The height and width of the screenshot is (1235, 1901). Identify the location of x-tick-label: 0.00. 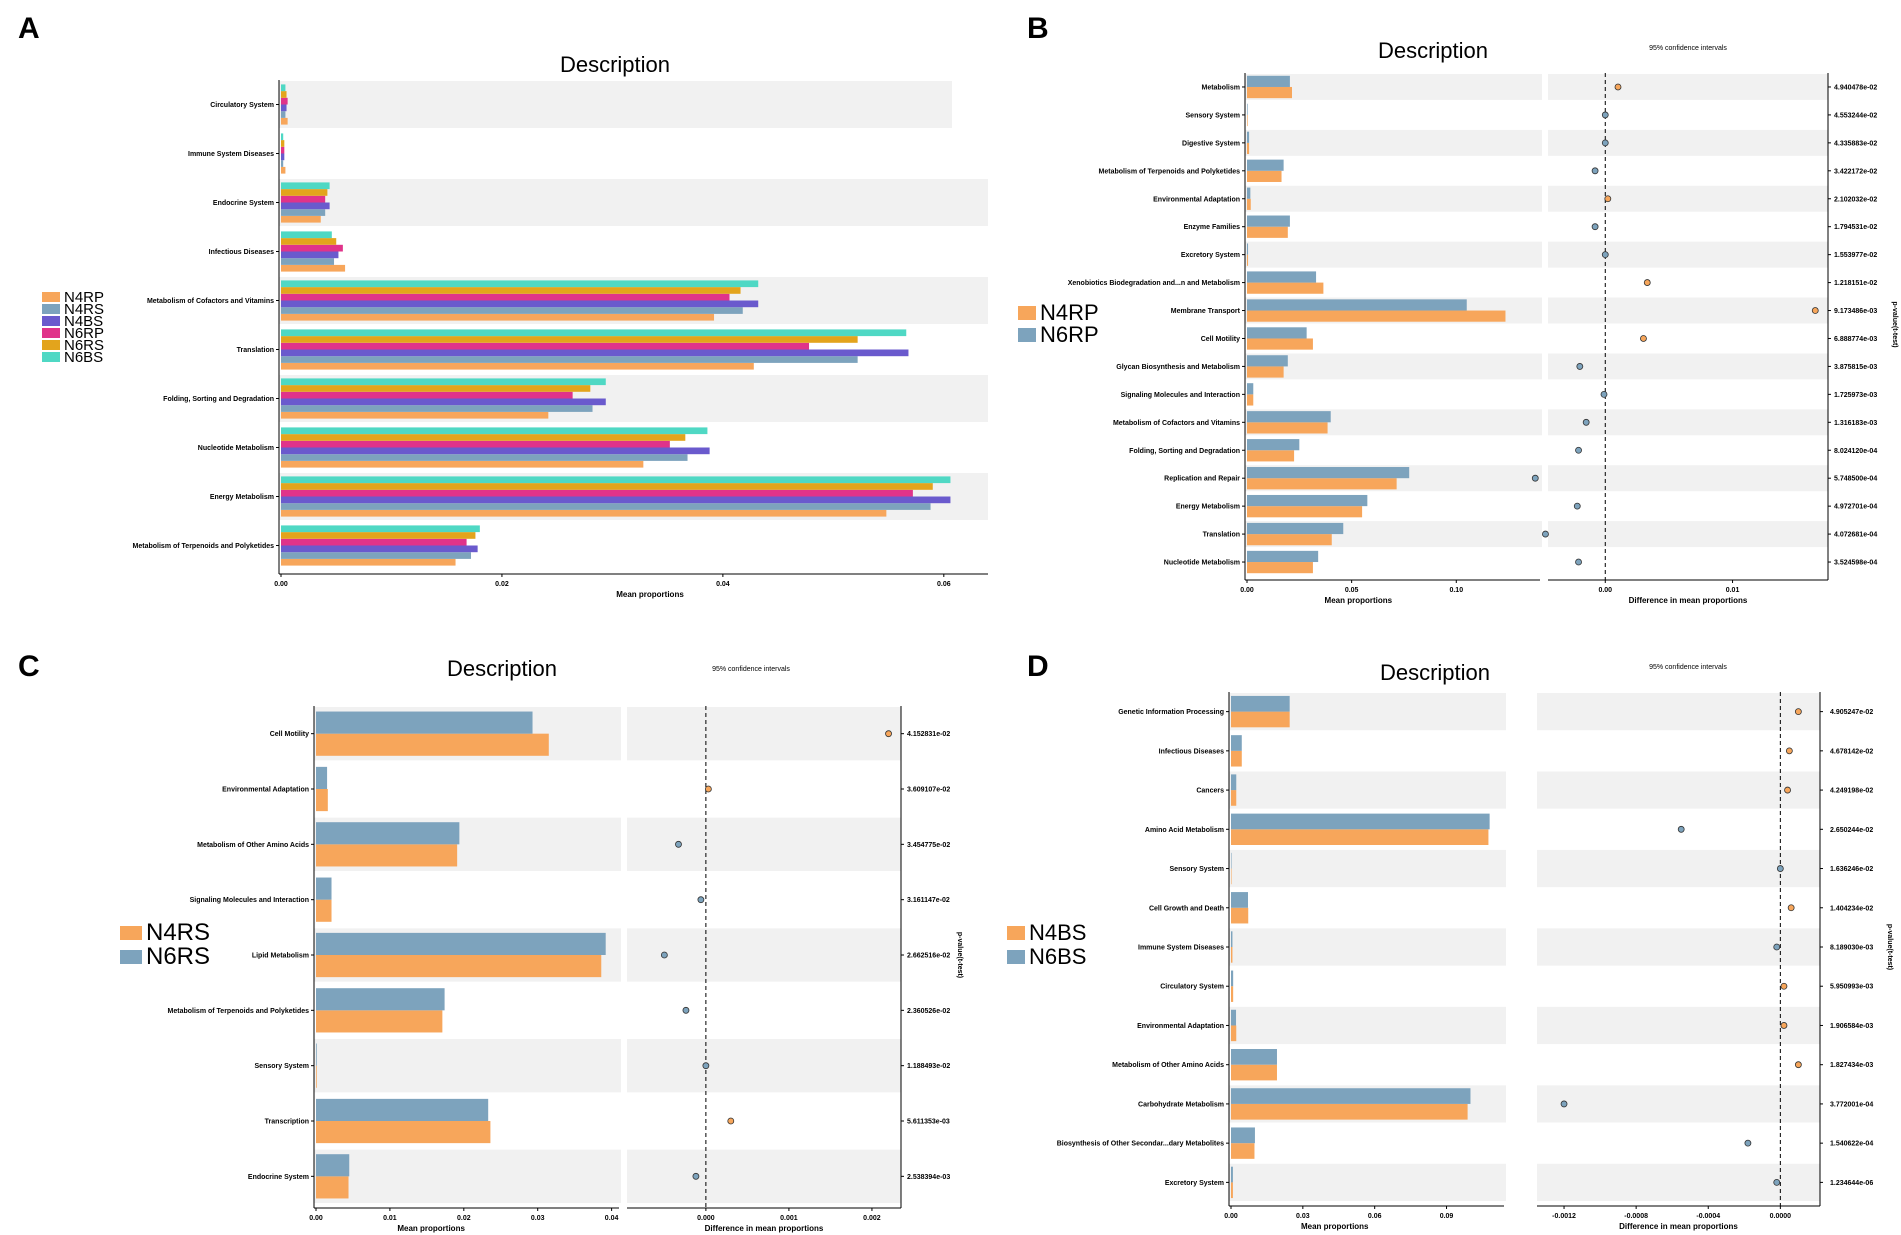
(281, 584).